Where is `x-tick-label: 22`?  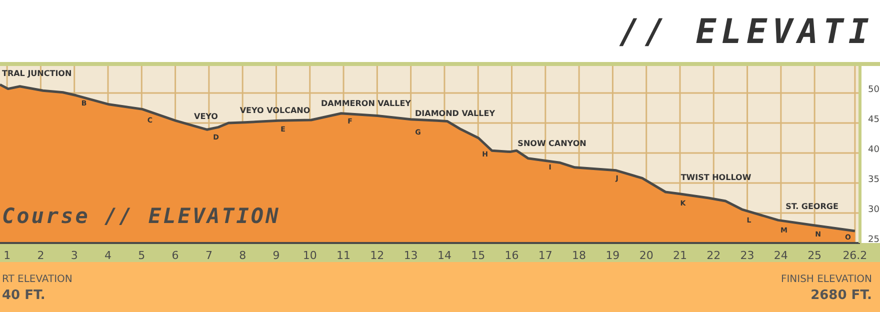
x-tick-label: 22 is located at coordinates (713, 255).